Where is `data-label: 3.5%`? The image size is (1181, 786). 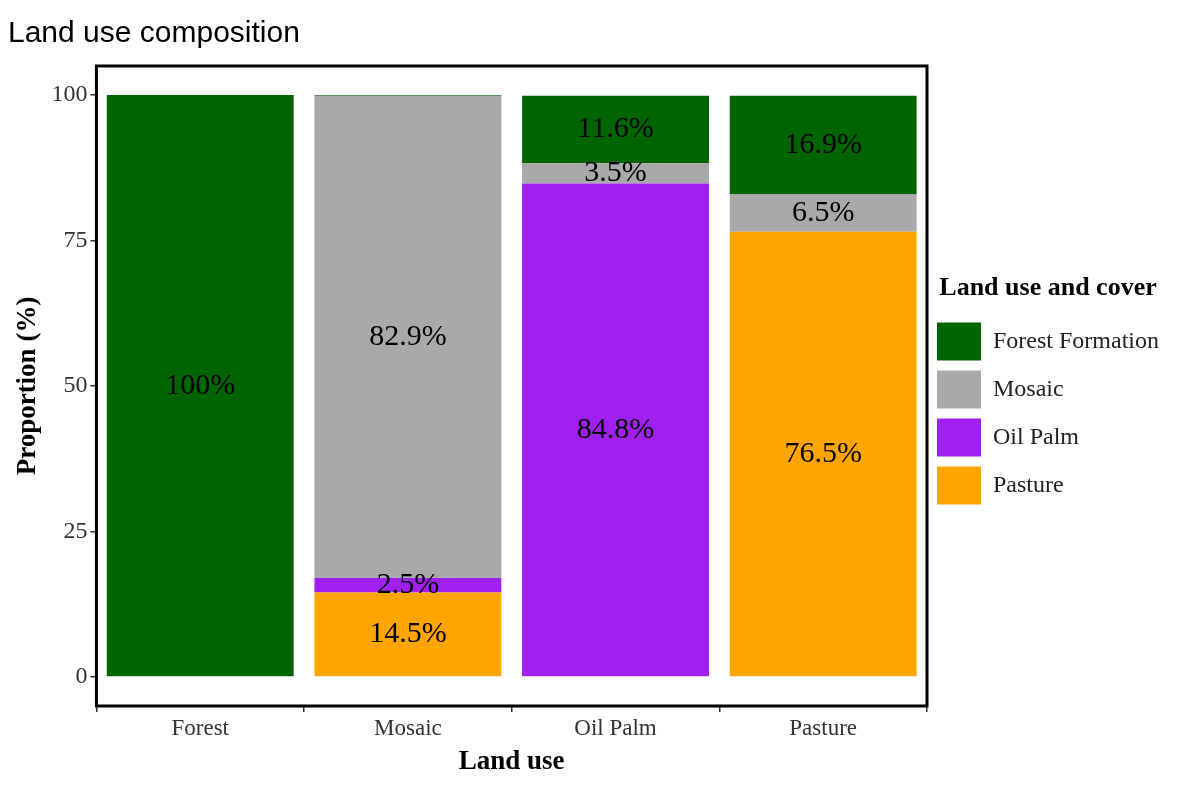 data-label: 3.5% is located at coordinates (615, 171).